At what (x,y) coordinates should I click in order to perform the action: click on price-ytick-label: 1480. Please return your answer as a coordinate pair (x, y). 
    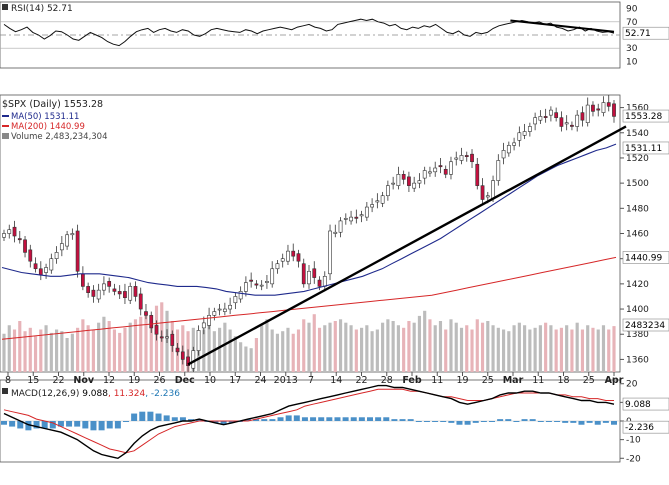
    Looking at the image, I should click on (637, 209).